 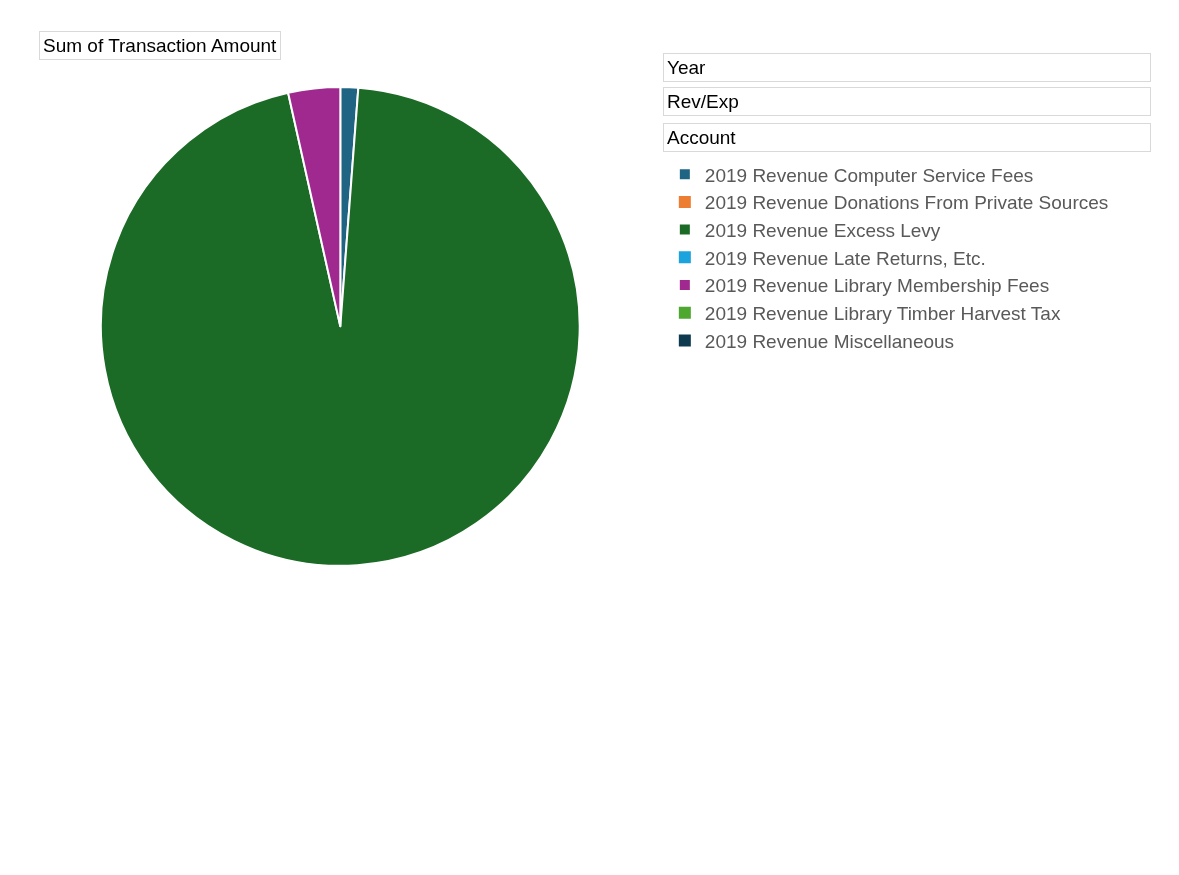 I want to click on legend-label: 2019 Revenue Library Timber Harvest Tax, so click(x=882, y=314).